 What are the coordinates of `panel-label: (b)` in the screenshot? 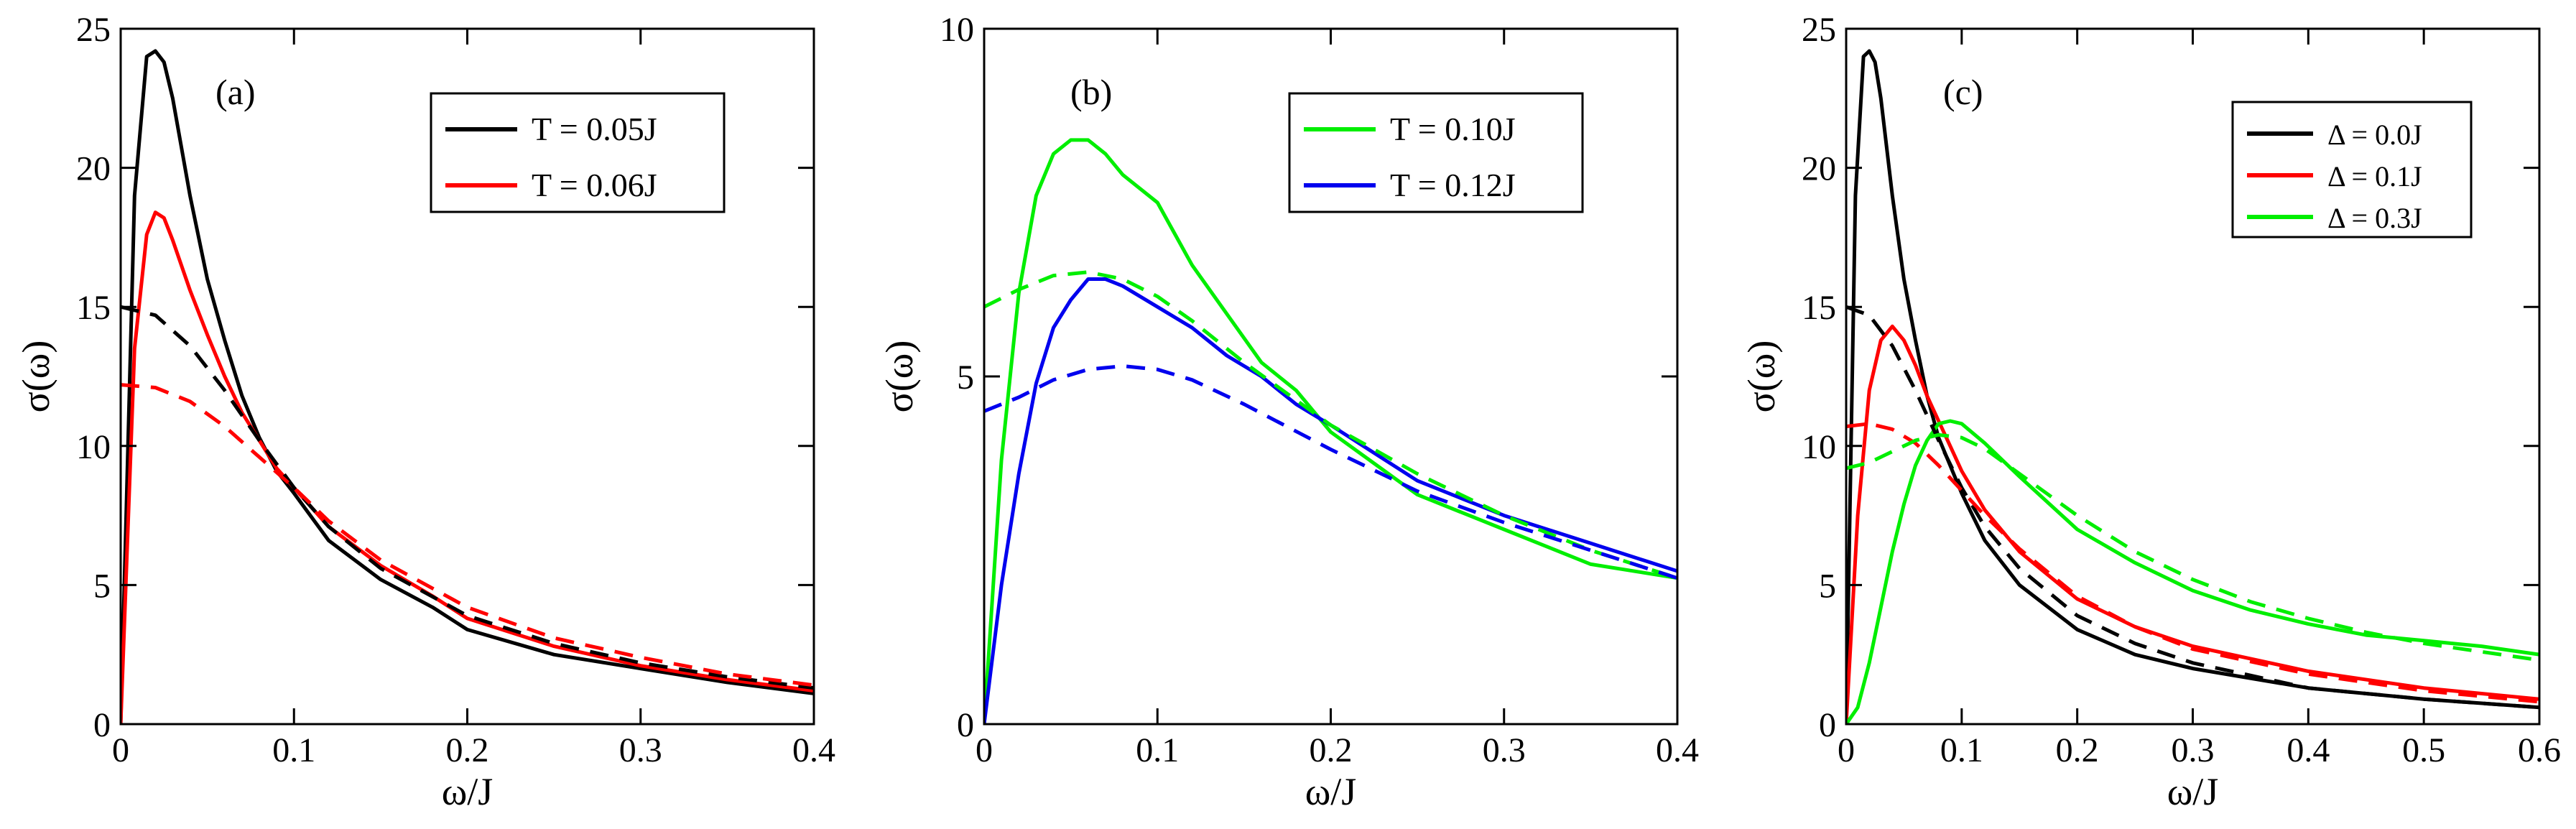 It's located at (1091, 92).